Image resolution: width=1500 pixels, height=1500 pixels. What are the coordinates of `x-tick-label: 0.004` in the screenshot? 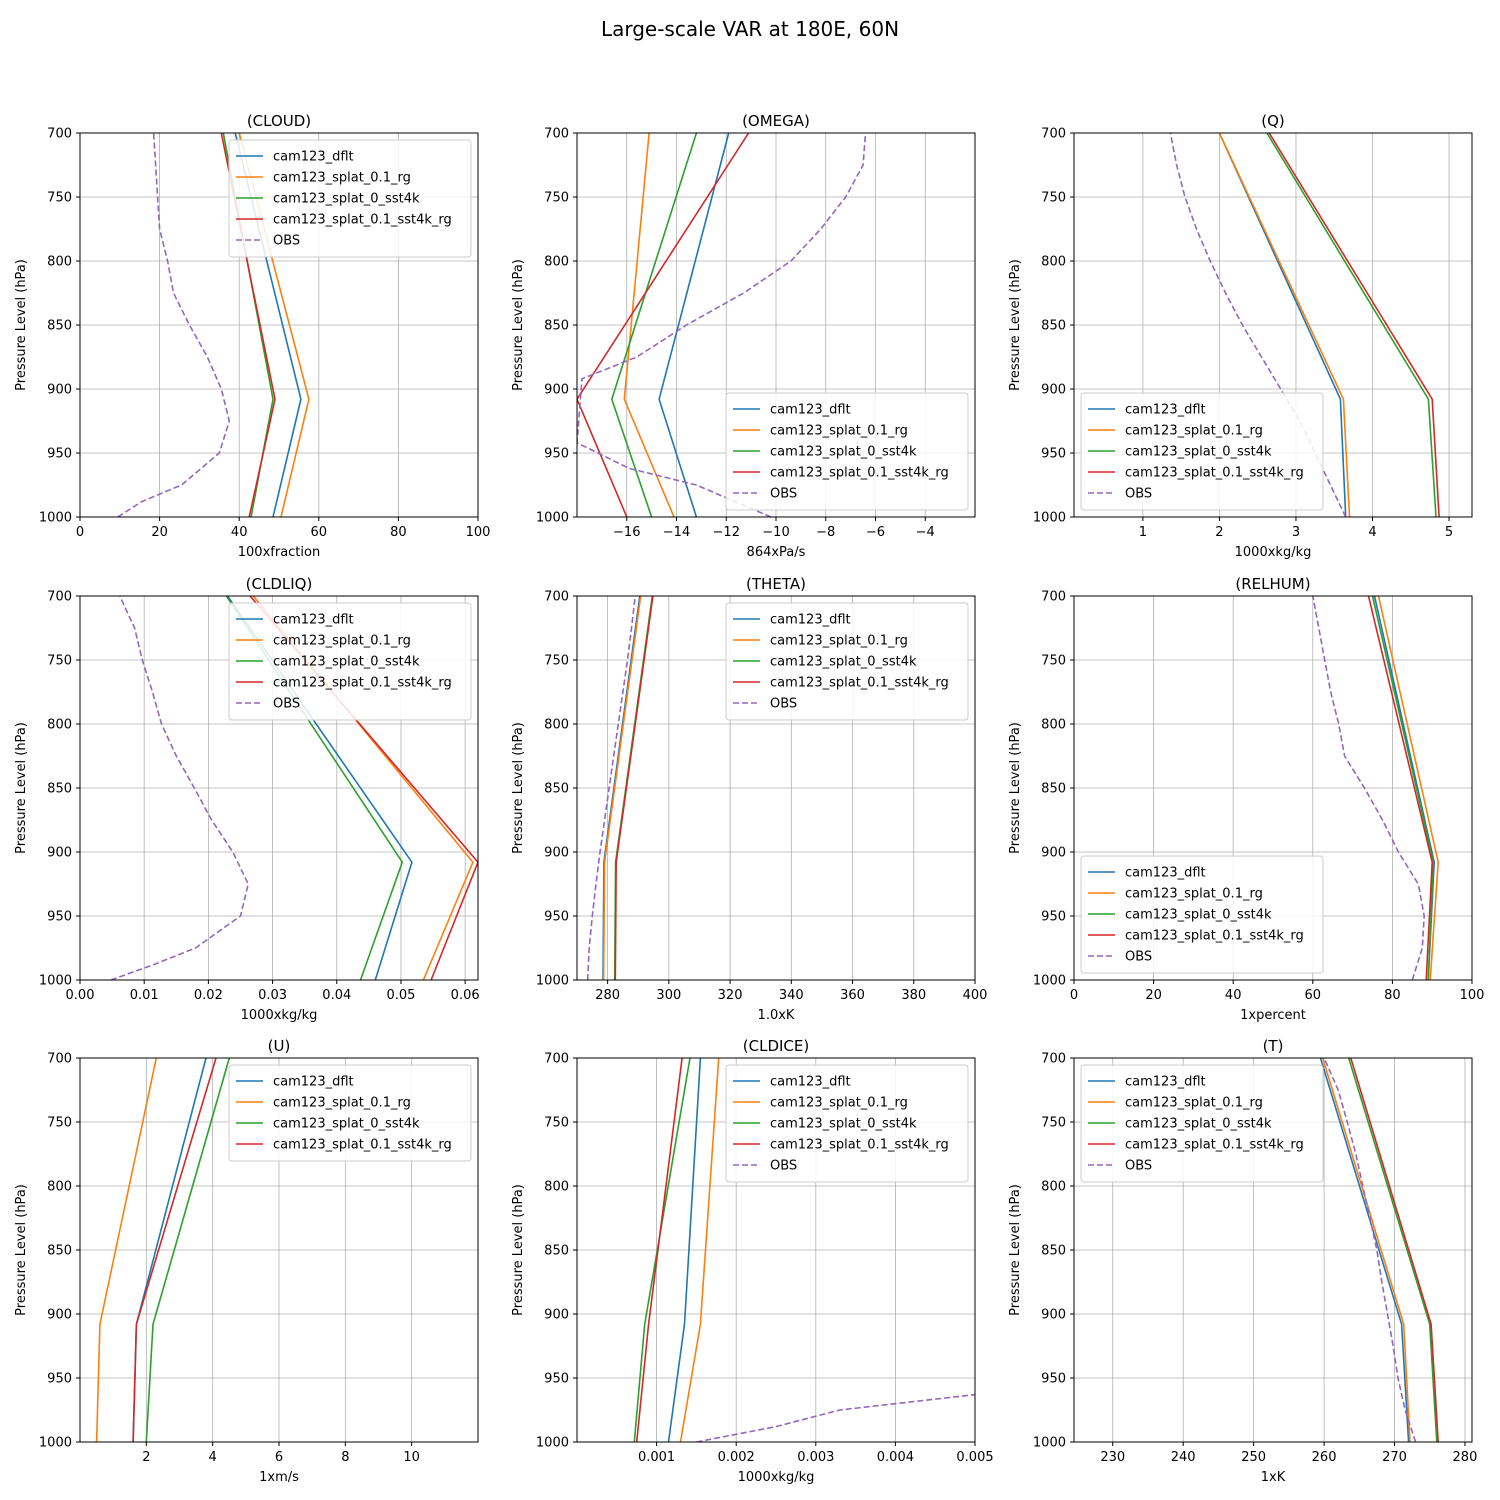 It's located at (895, 1457).